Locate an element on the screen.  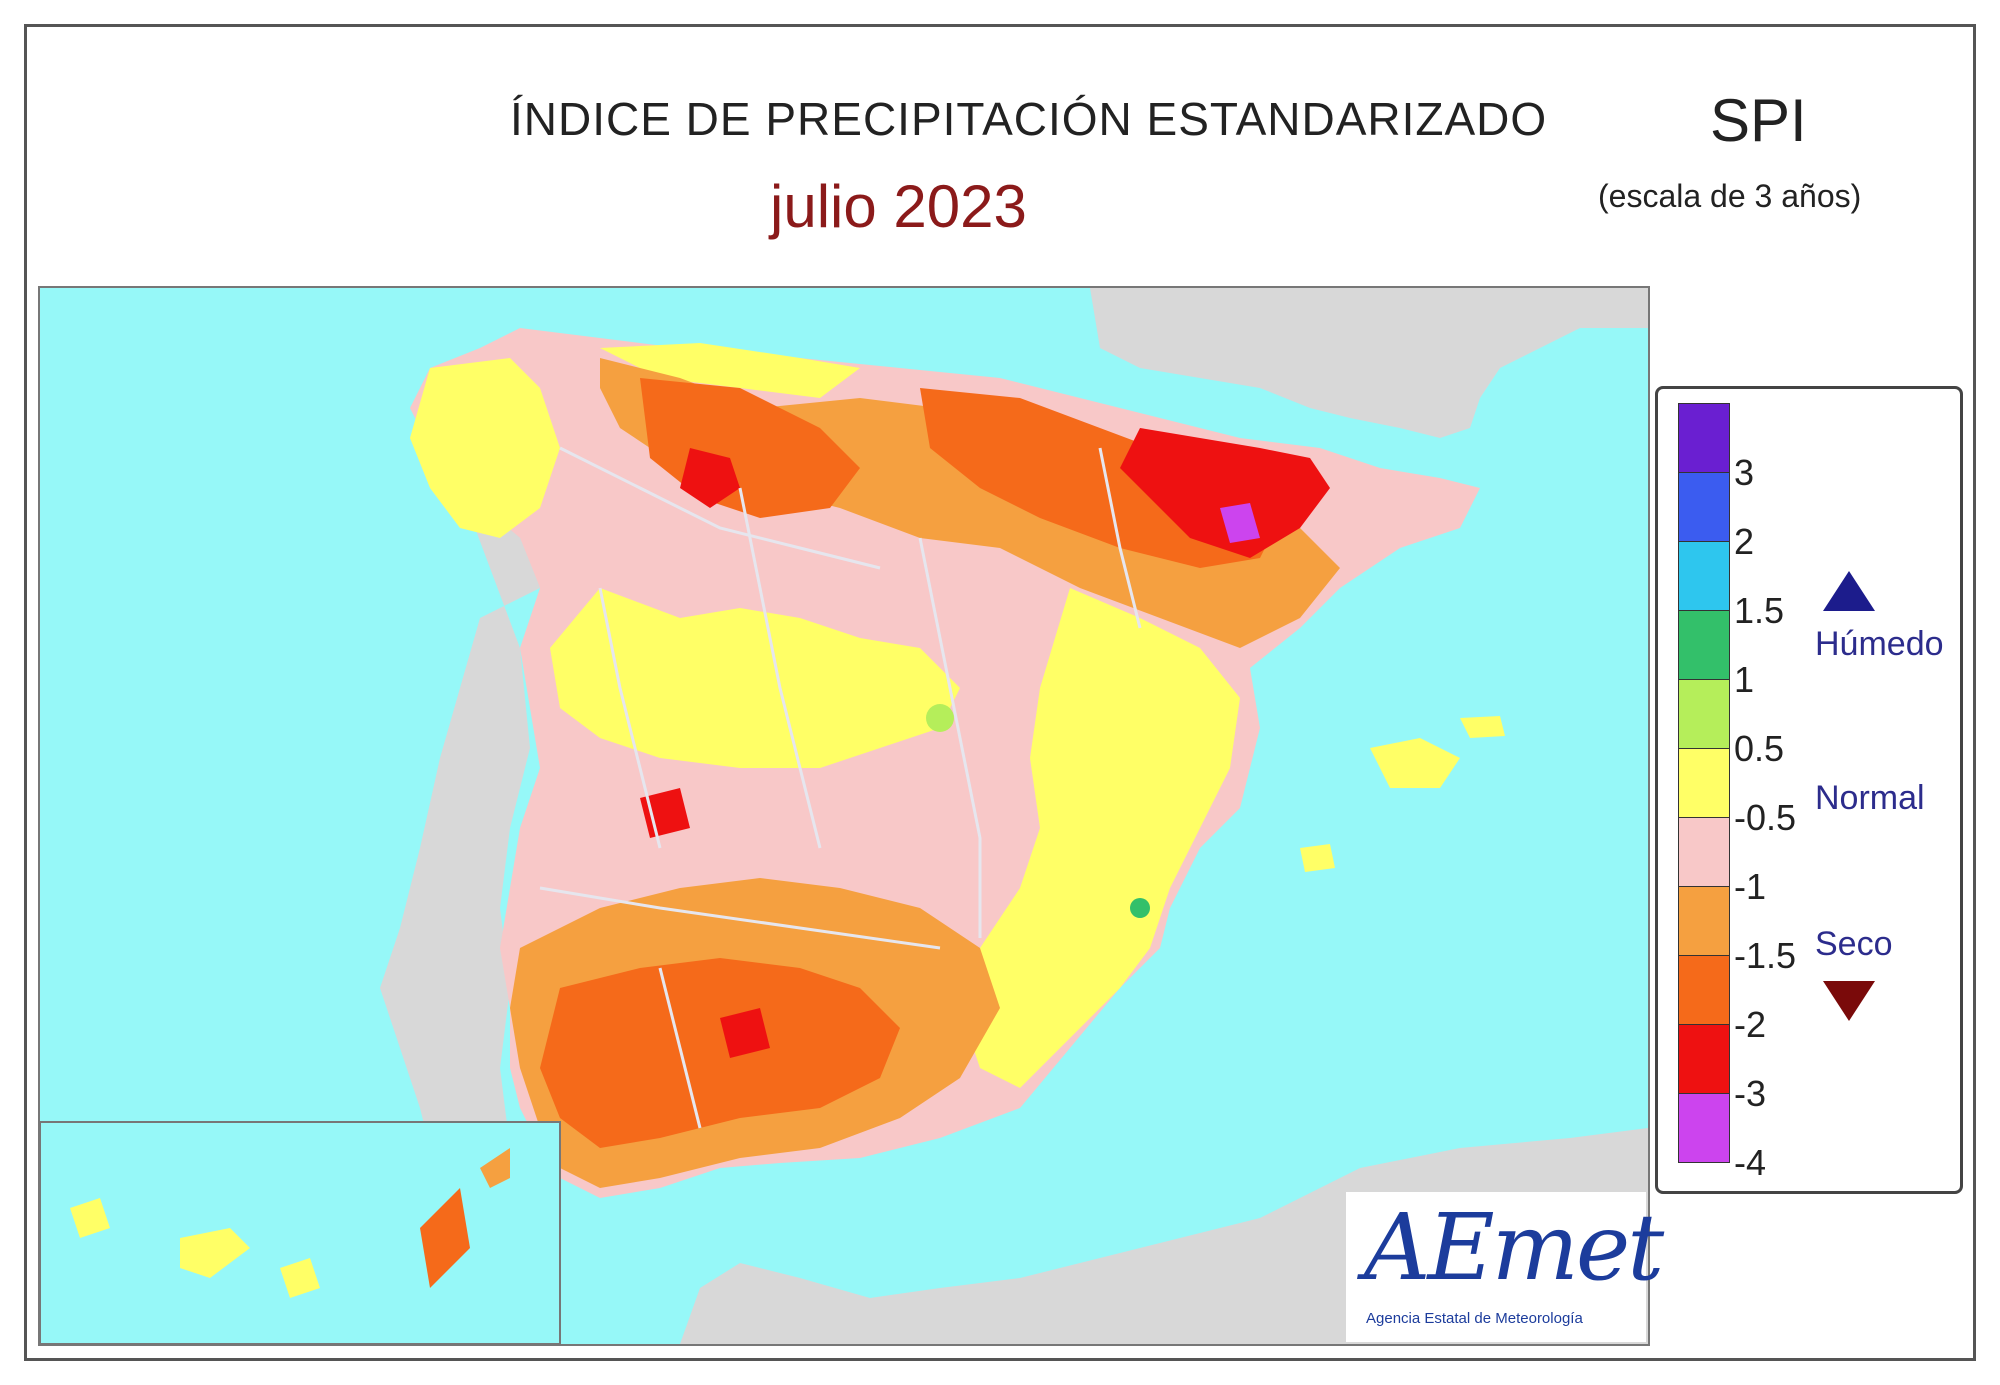
france-landmass is located at coordinates (1369, 363).